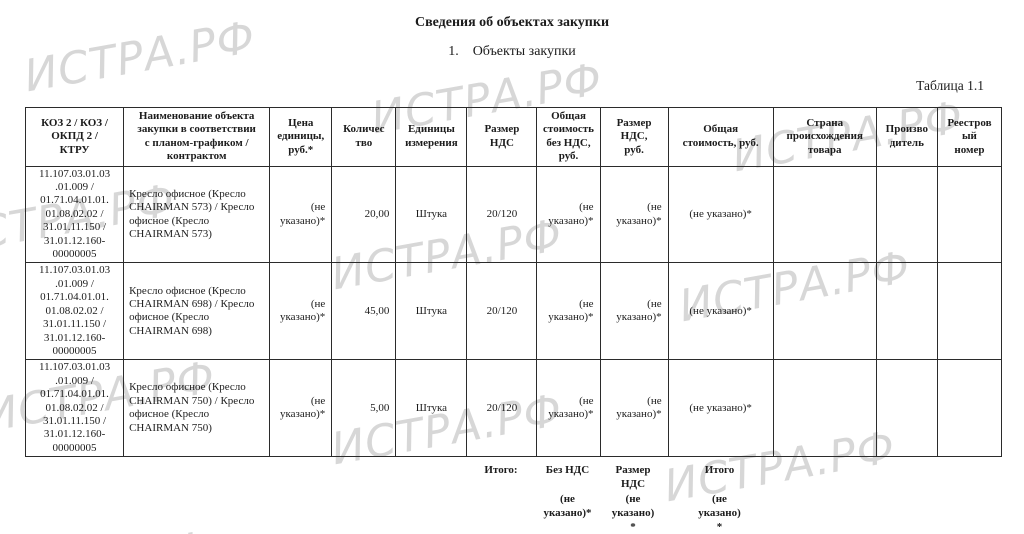  Describe the element at coordinates (906, 137) in the screenshot. I see `col-header-manufacturer: Произво дитель` at that location.